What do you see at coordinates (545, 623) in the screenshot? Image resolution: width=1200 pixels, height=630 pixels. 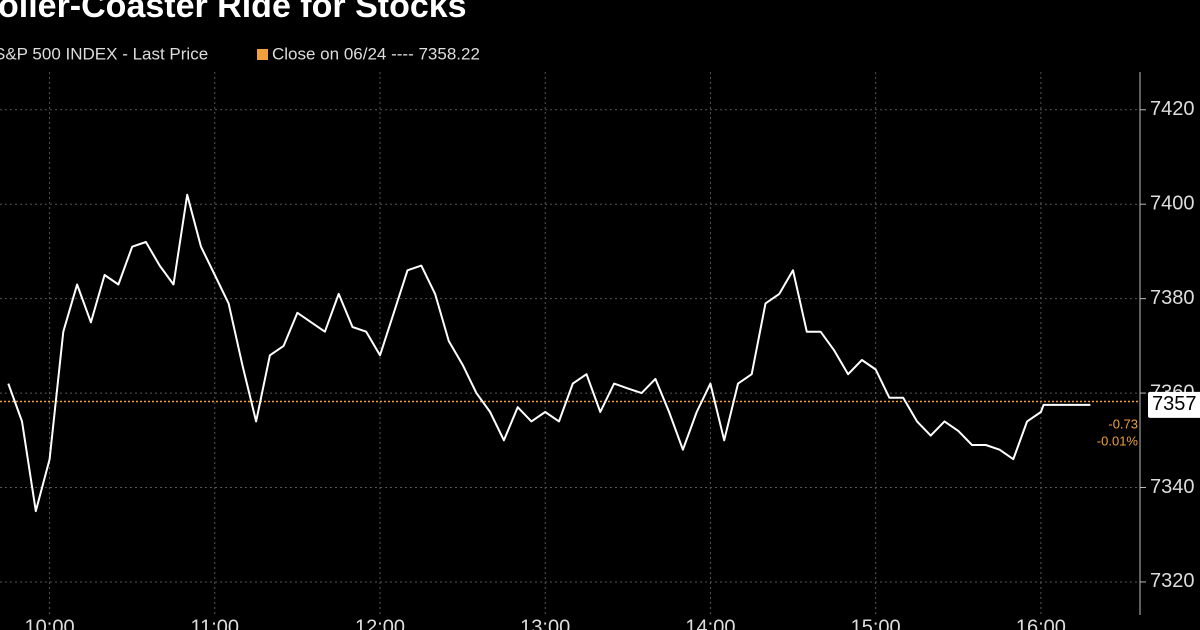 I see `x-tick-label: 13:00` at bounding box center [545, 623].